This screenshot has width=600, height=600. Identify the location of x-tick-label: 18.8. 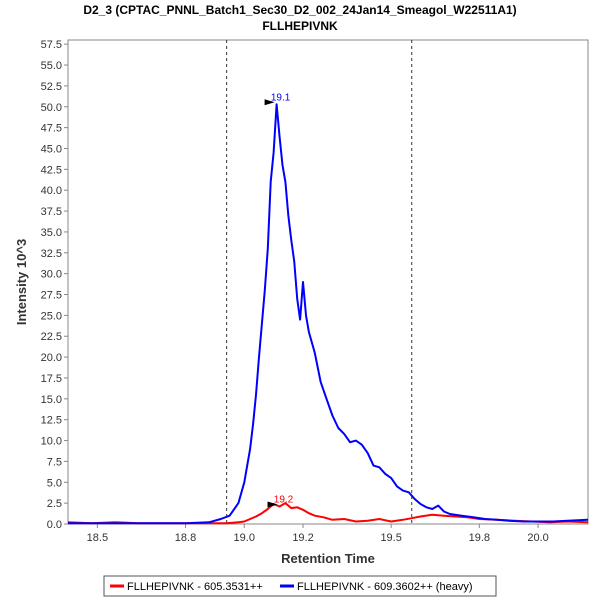
(185, 538).